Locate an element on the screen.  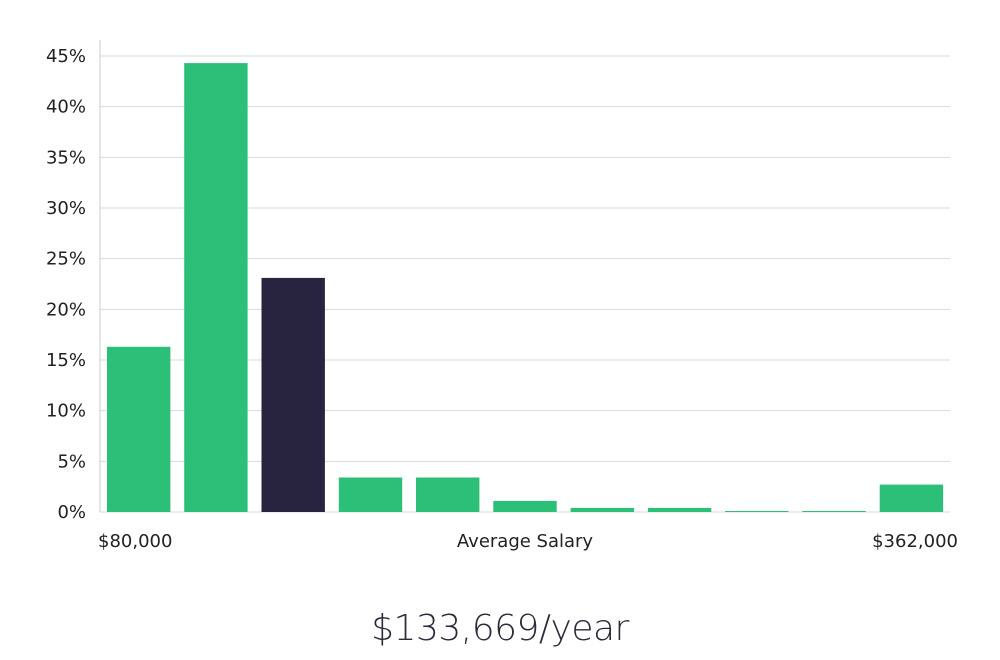
x-min-label: $80,000 is located at coordinates (135, 541).